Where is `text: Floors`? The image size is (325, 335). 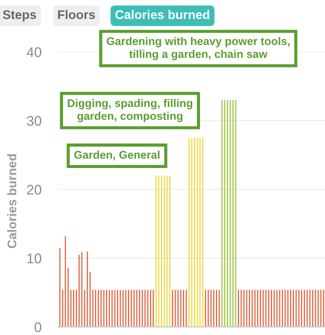
text: Floors is located at coordinates (76, 15).